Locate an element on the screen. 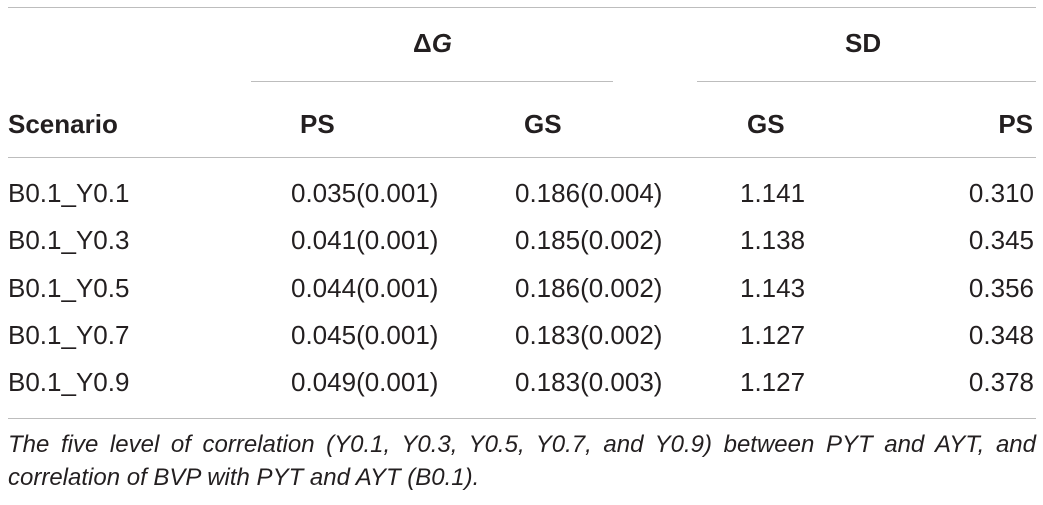  scenario-cell: B0.1_Y0.3 is located at coordinates (69, 240).